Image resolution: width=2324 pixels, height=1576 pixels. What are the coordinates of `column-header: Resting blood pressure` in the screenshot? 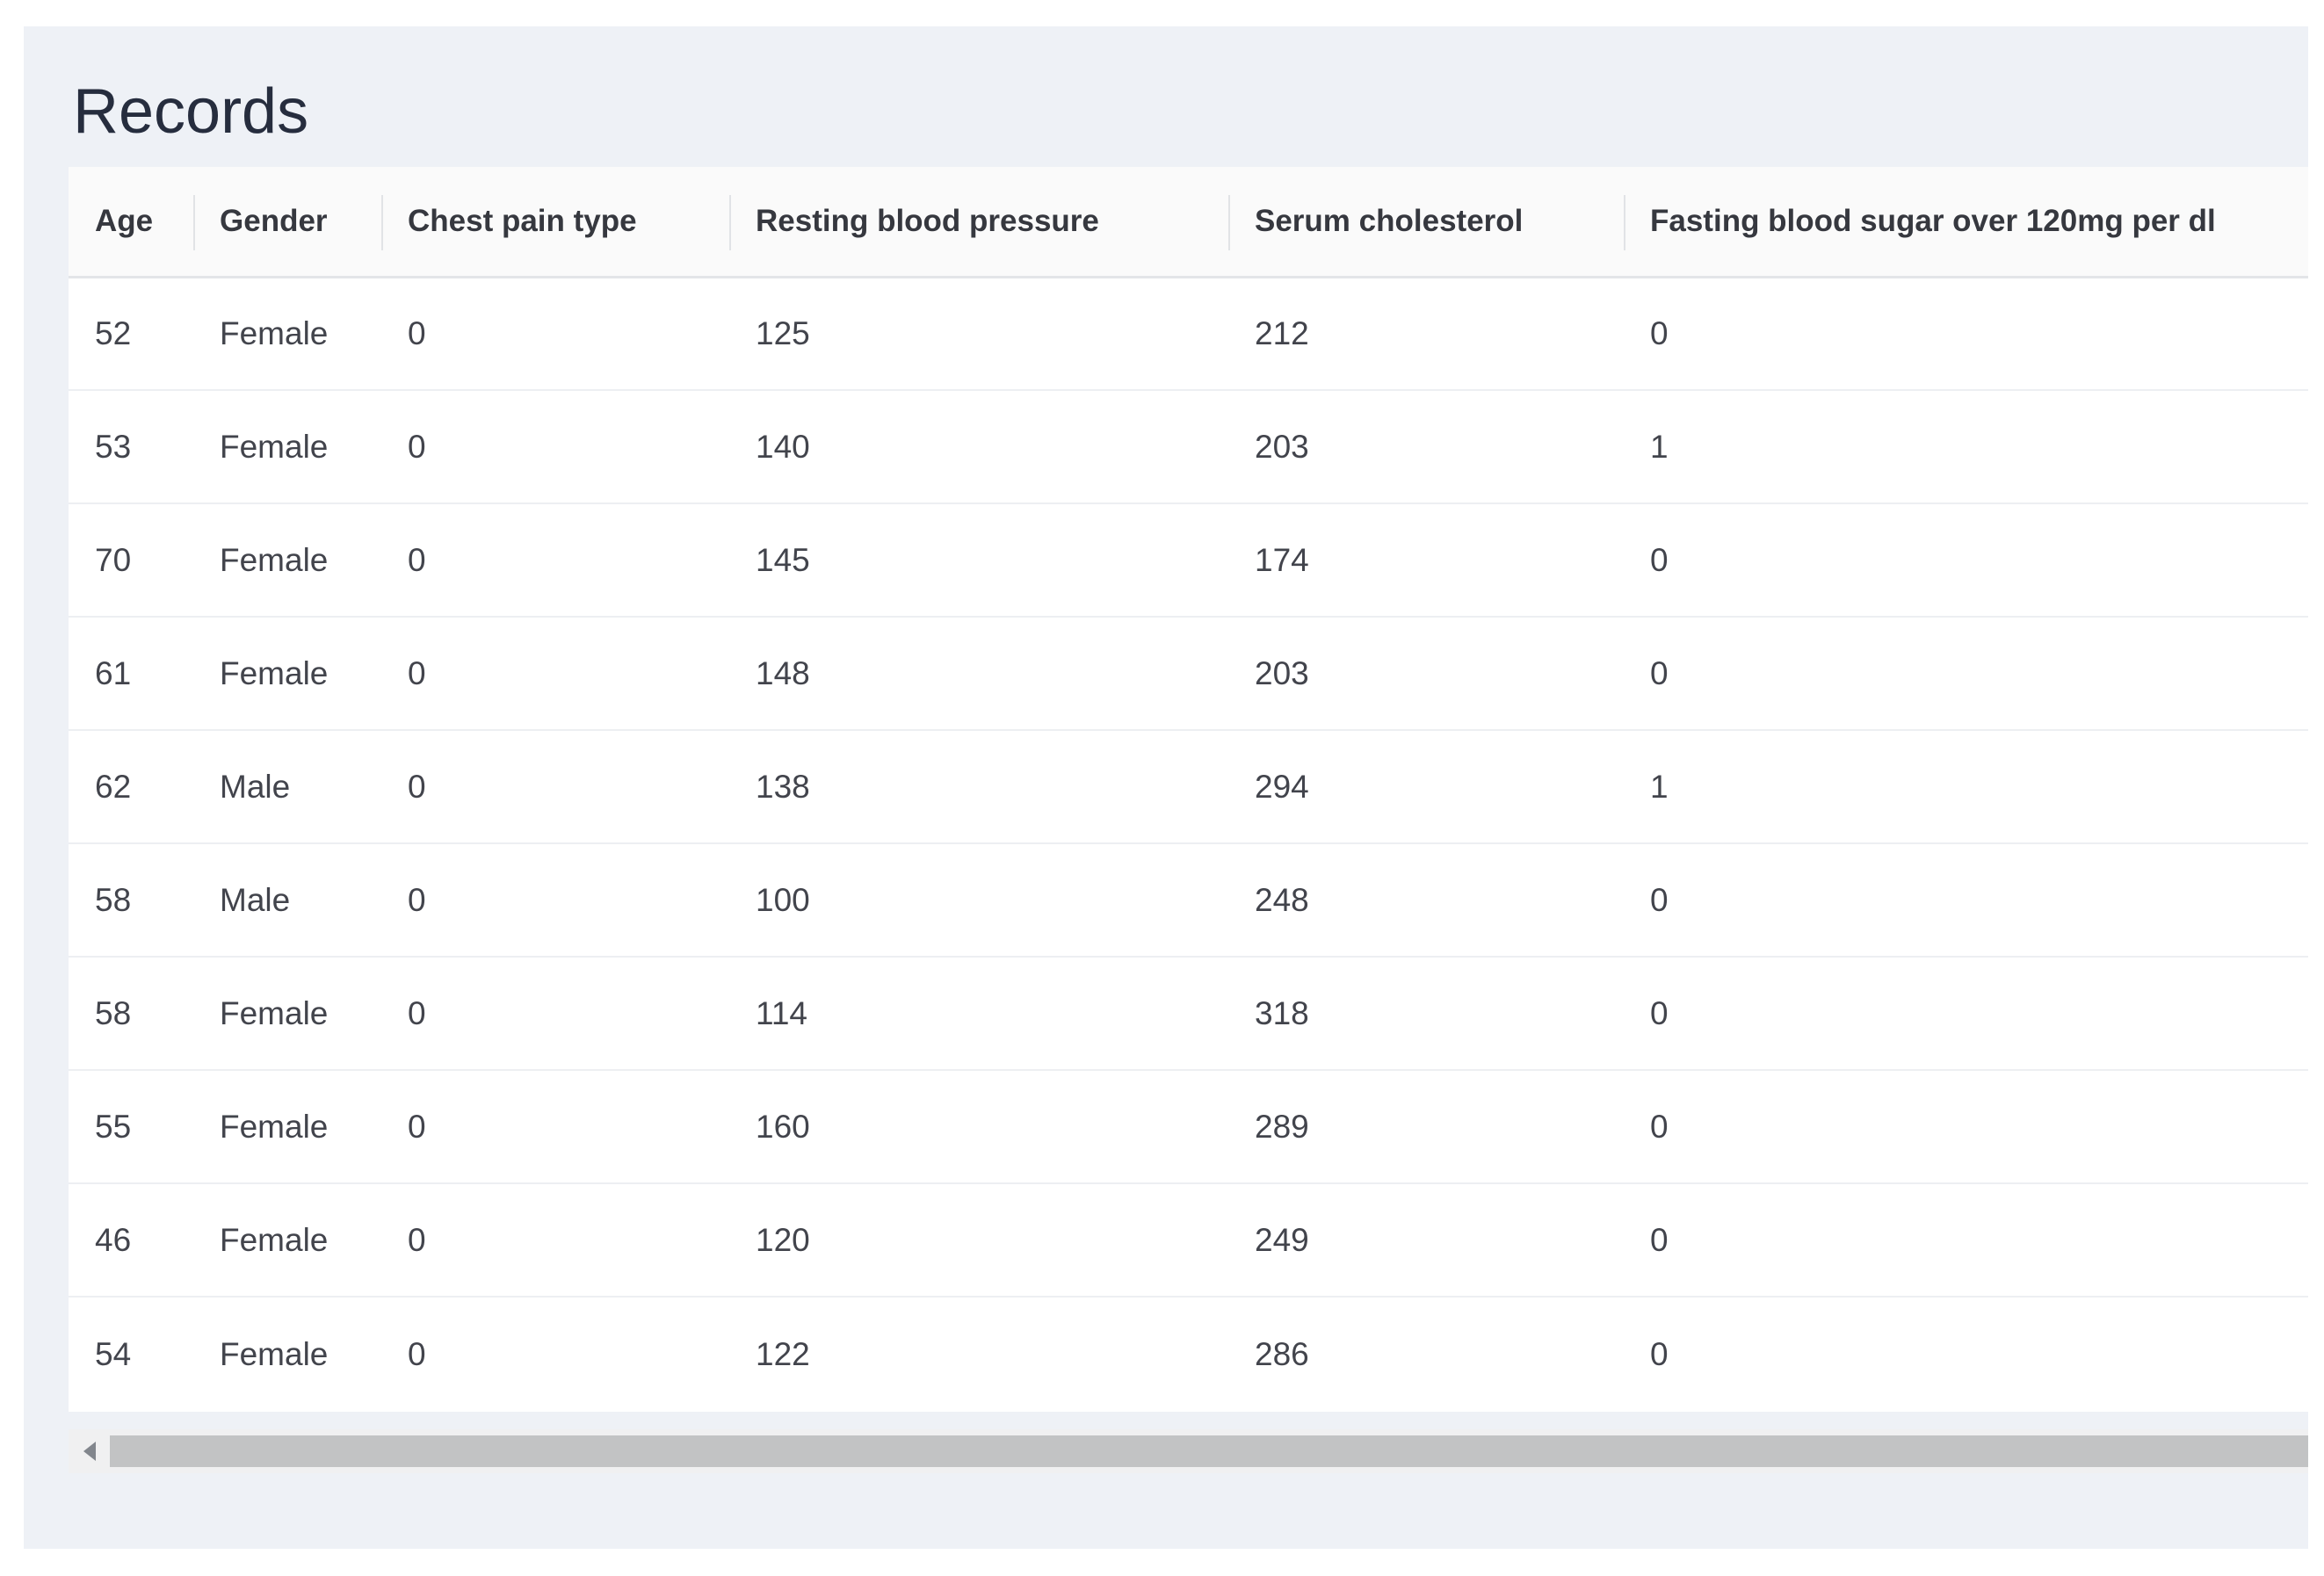 It's located at (979, 223).